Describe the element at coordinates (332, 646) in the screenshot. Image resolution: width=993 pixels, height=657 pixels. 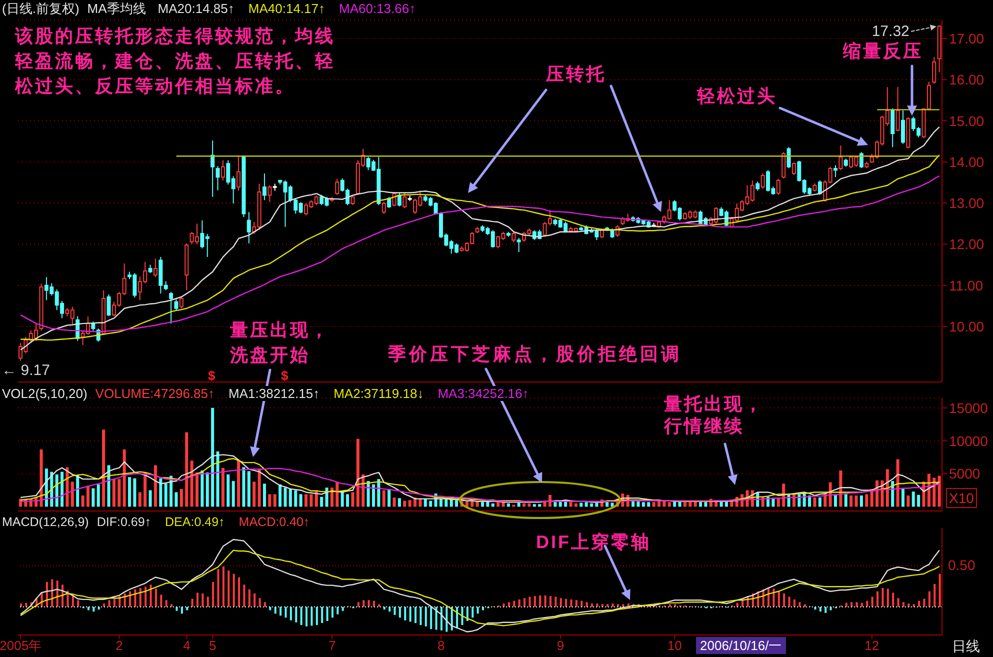
I see `x-tick-label: 7` at that location.